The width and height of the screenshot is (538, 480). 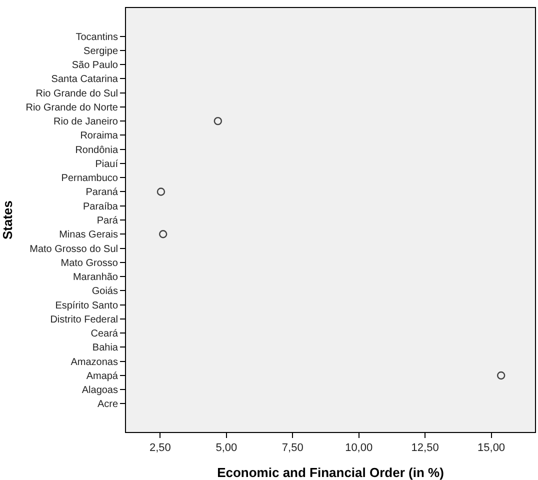 What do you see at coordinates (97, 37) in the screenshot?
I see `y-tick-label: Tocantins` at bounding box center [97, 37].